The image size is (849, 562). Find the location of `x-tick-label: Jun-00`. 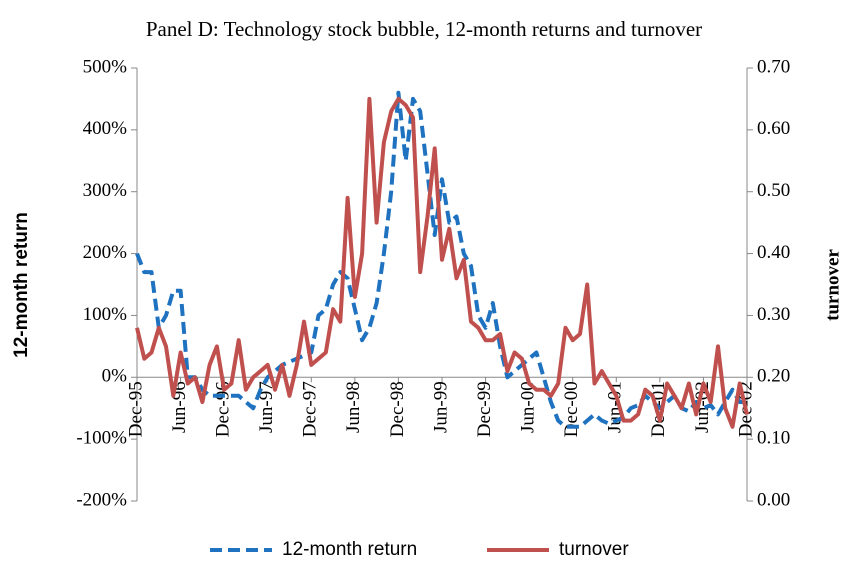

x-tick-label: Jun-00 is located at coordinates (528, 407).